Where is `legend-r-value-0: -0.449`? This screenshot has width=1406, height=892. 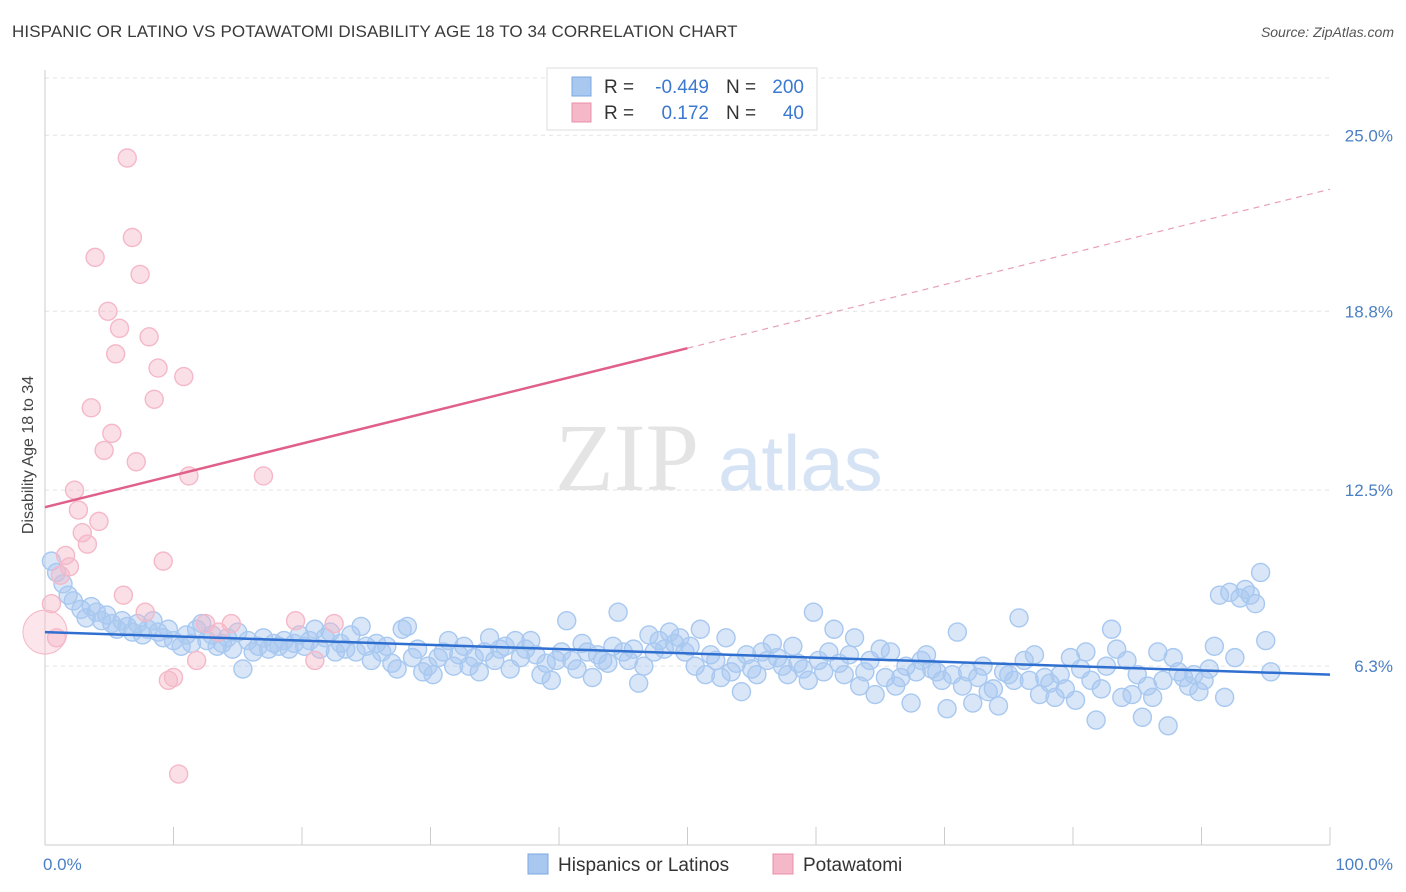 legend-r-value-0: -0.449 is located at coordinates (682, 87).